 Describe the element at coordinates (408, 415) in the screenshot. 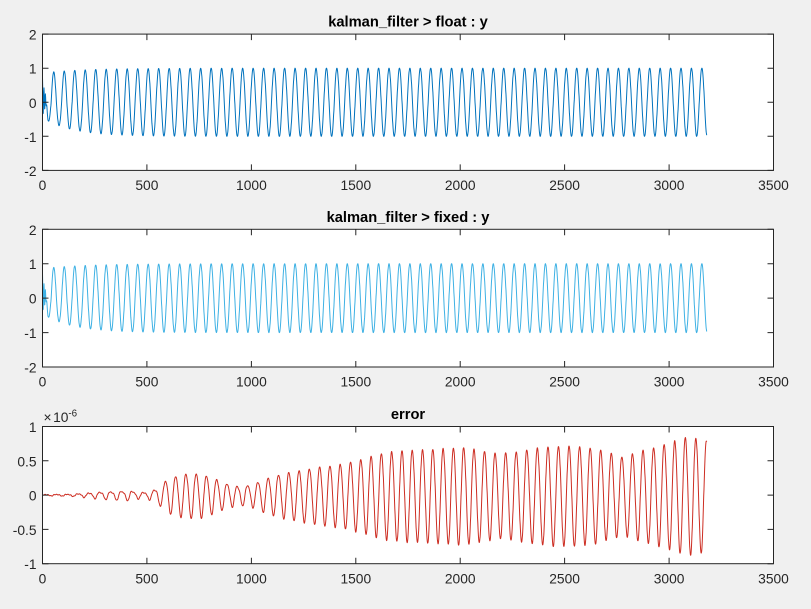

I see `svg-text: error` at that location.